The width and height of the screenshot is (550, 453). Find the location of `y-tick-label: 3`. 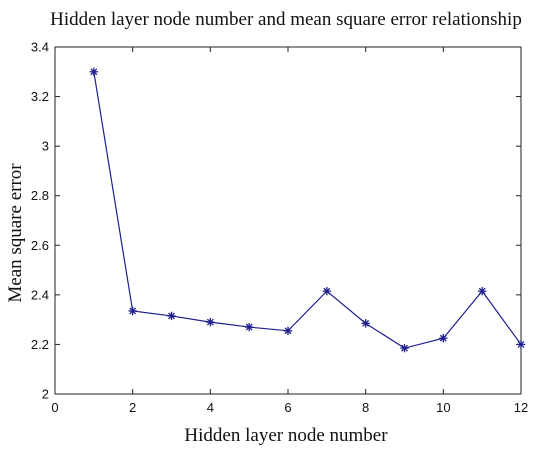

y-tick-label: 3 is located at coordinates (45, 146).